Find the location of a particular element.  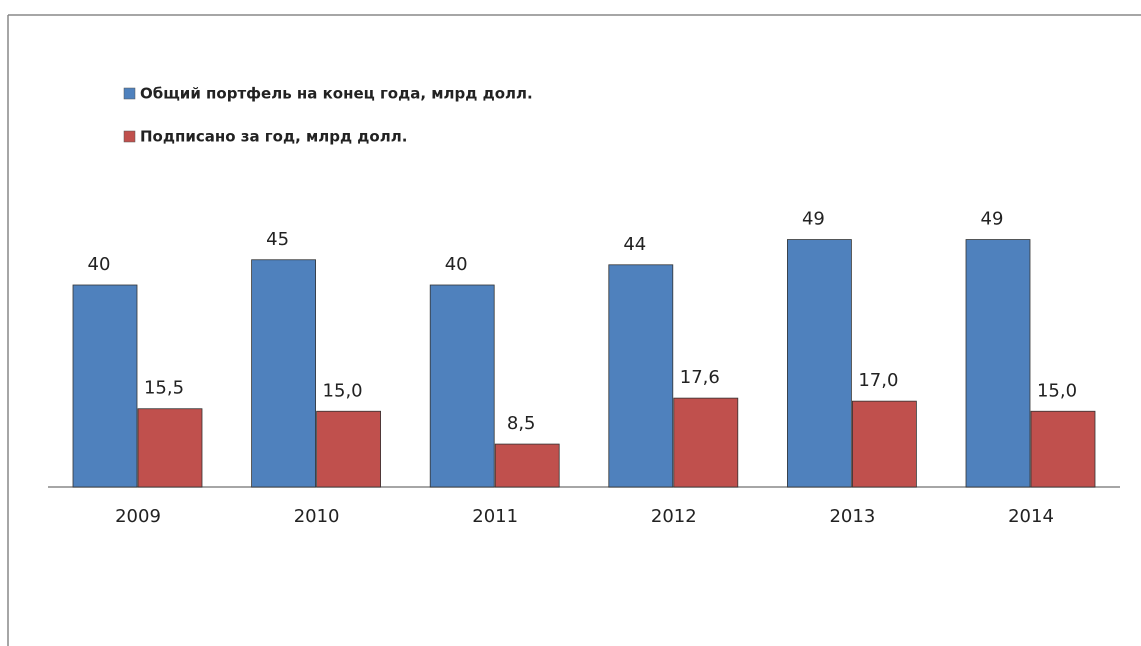

data-label: 45 is located at coordinates (277, 239).